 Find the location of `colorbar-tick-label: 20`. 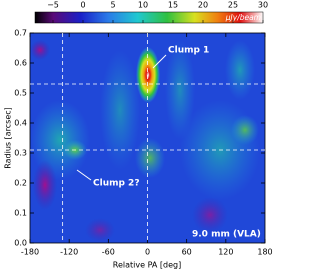

colorbar-tick-label: 20 is located at coordinates (203, 5).